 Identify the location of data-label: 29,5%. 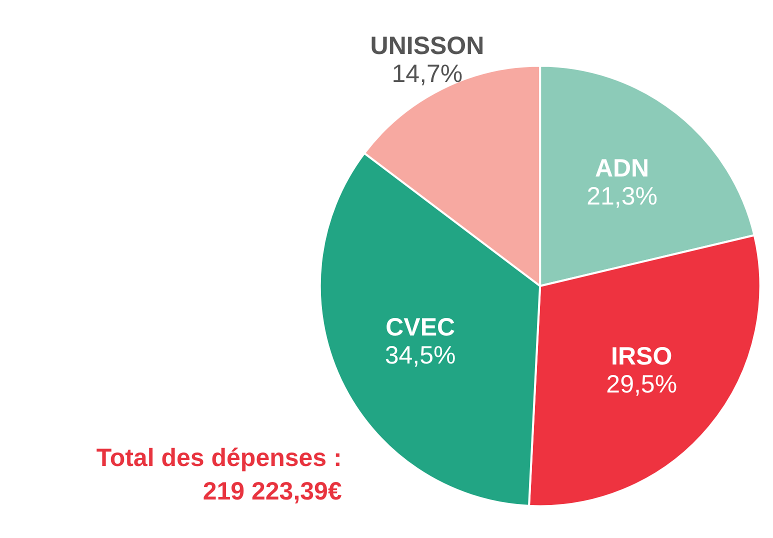
(642, 384).